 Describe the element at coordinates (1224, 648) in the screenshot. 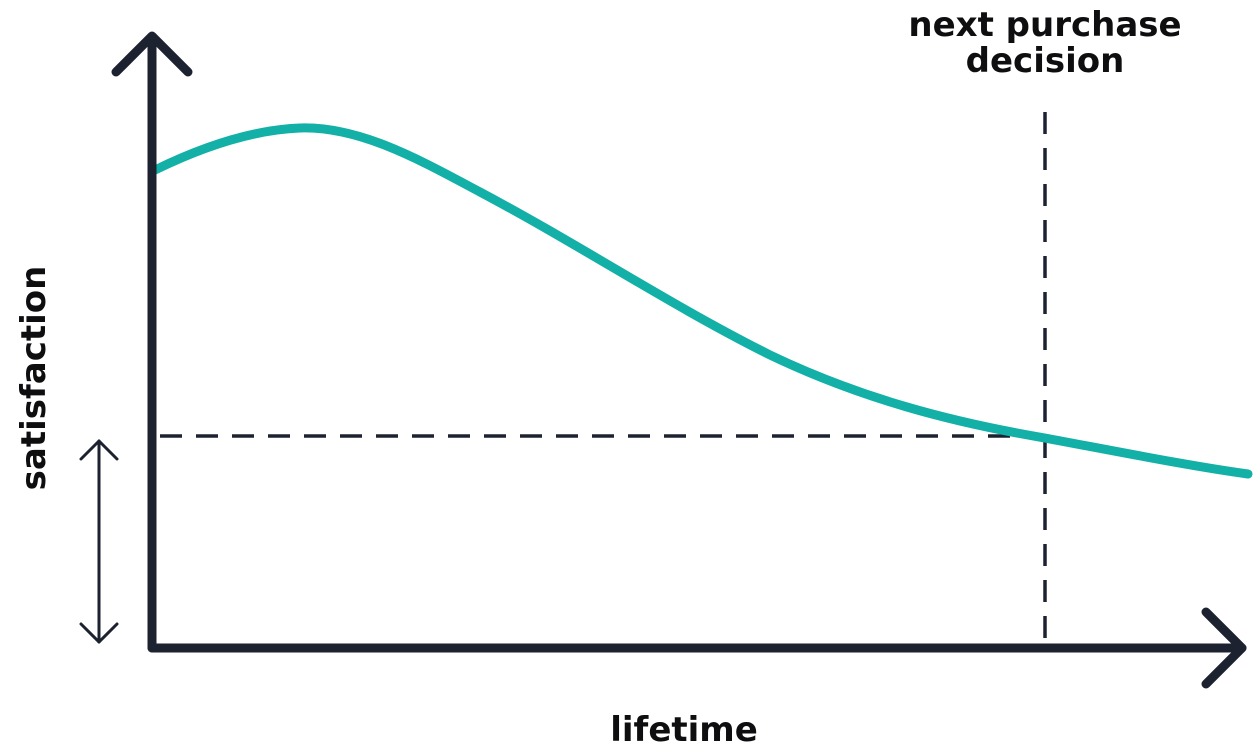

I see `x-axis-arrow-icon` at that location.